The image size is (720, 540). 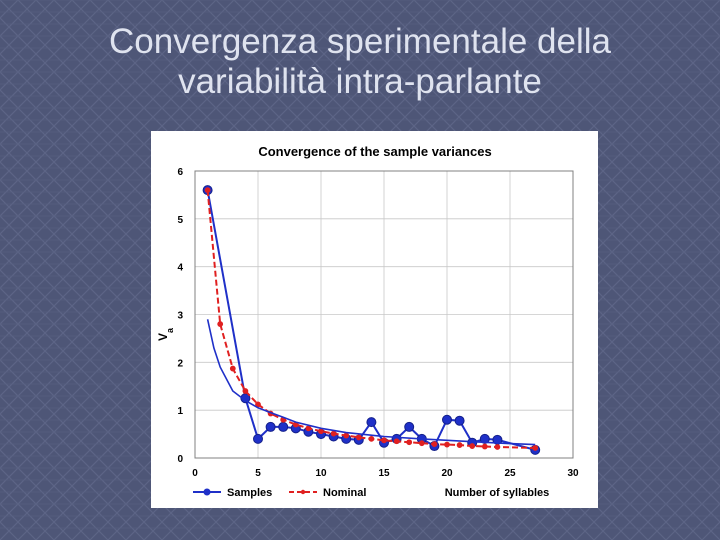 What do you see at coordinates (180, 220) in the screenshot?
I see `y-tick-label: 5` at bounding box center [180, 220].